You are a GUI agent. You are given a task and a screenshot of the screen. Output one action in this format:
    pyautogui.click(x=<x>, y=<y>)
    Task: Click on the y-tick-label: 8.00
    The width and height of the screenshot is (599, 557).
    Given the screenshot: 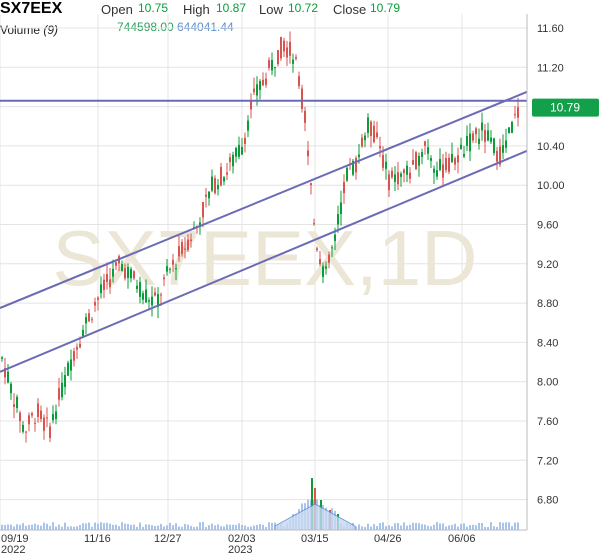 What is the action you would take?
    pyautogui.click(x=547, y=383)
    